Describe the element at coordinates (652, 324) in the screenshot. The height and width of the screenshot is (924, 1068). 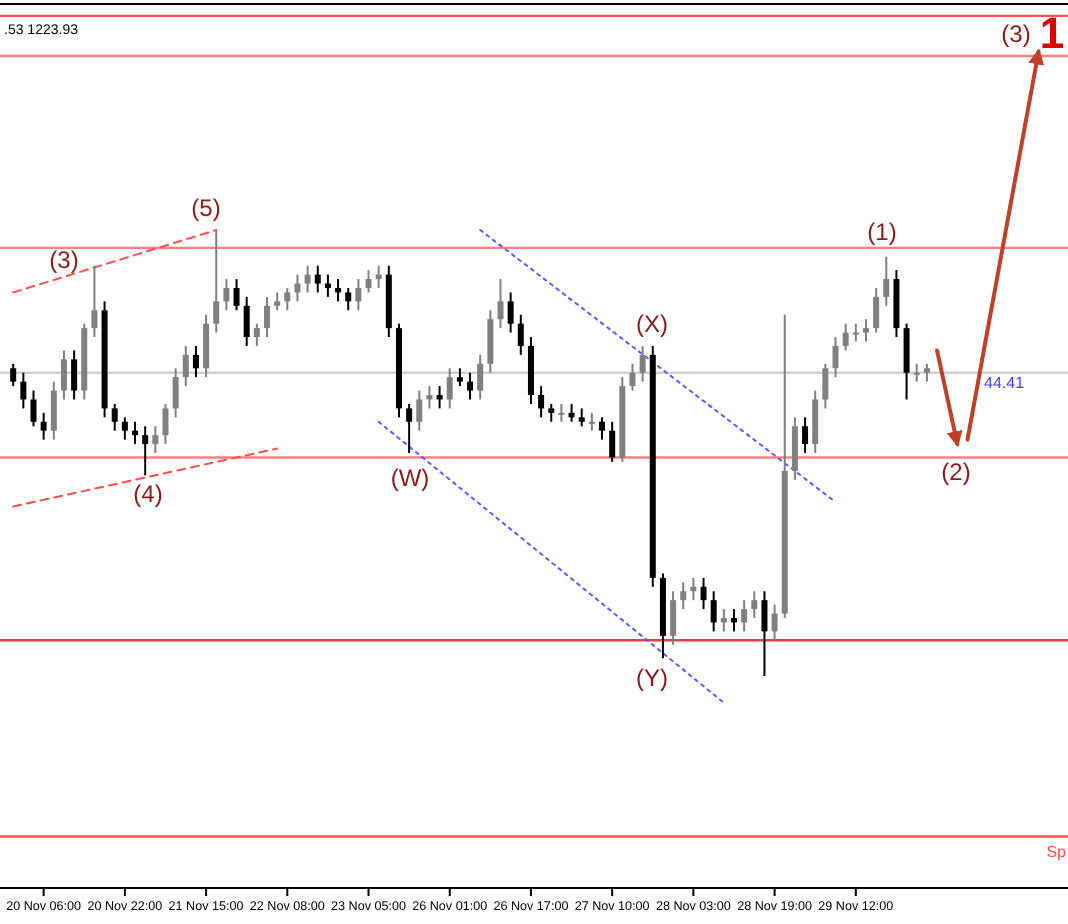
I see `annotation: (X)` at that location.